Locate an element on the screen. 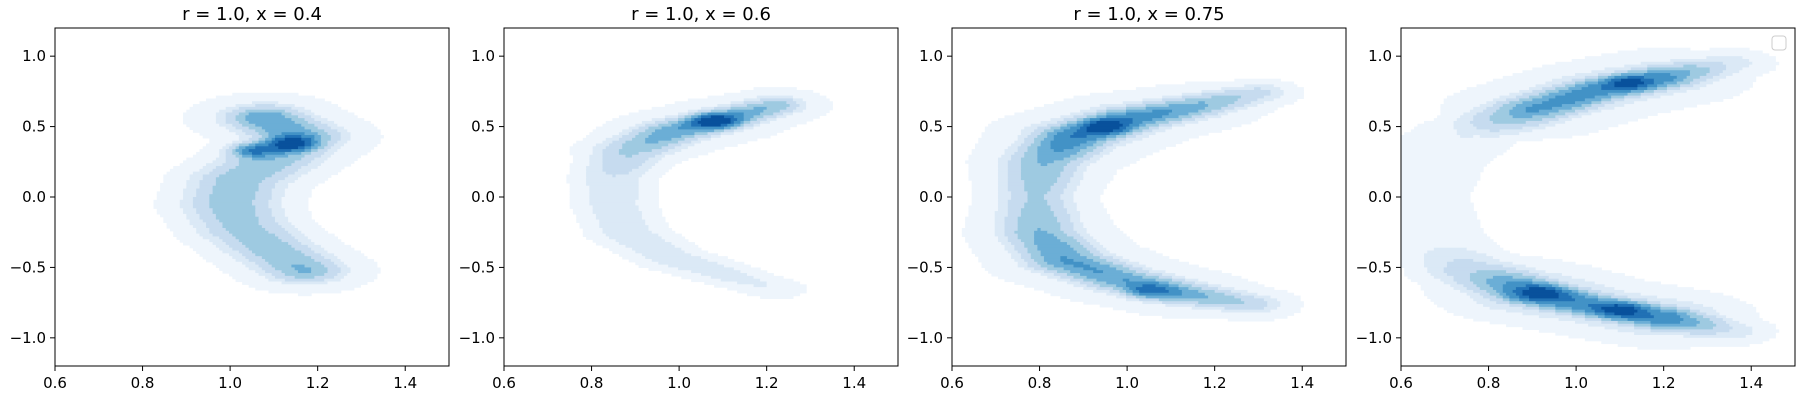 Image resolution: width=1800 pixels, height=400 pixels. x-tick-label: 0.6 is located at coordinates (1401, 383).